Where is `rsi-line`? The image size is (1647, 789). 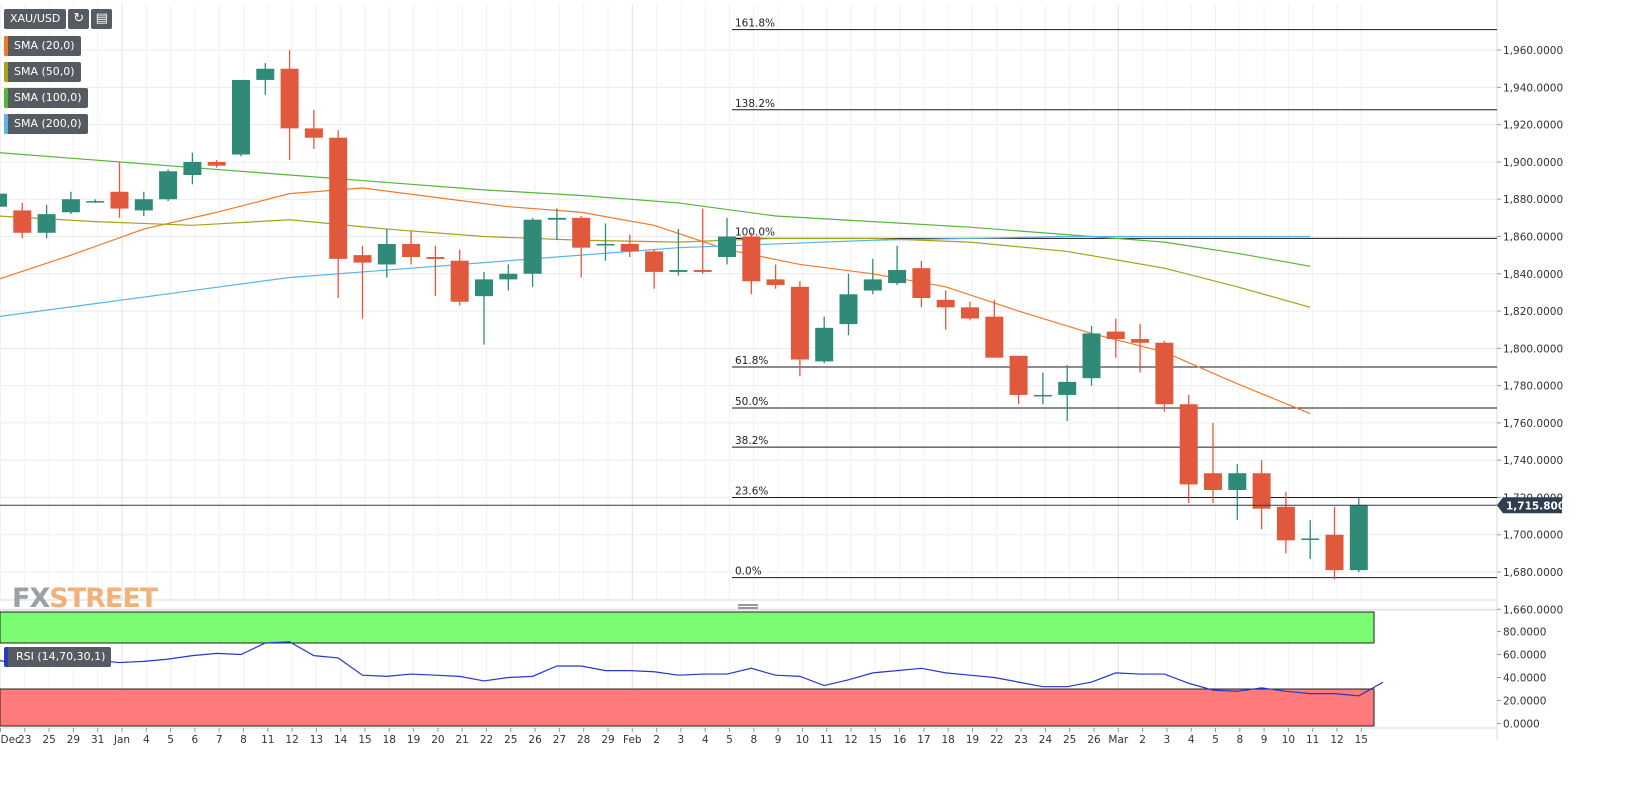
rsi-line is located at coordinates (692, 669).